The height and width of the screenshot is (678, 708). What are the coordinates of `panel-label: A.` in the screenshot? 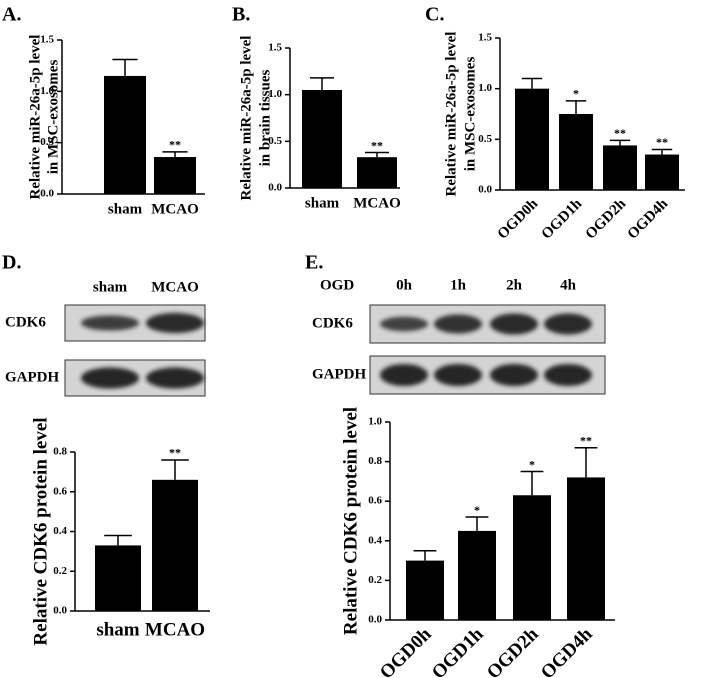 It's located at (11, 15).